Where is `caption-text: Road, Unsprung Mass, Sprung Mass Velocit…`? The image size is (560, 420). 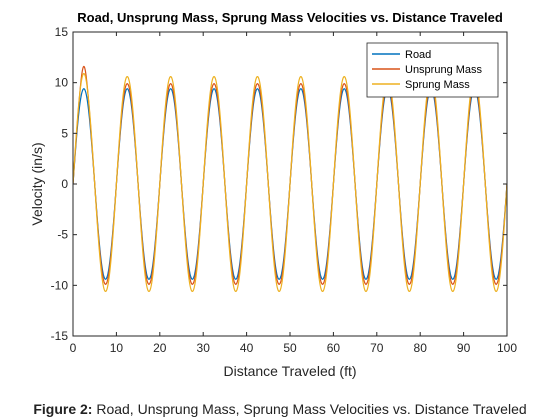
caption-text: Road, Unsprung Mass, Sprung Mass Velocit… is located at coordinates (309, 409).